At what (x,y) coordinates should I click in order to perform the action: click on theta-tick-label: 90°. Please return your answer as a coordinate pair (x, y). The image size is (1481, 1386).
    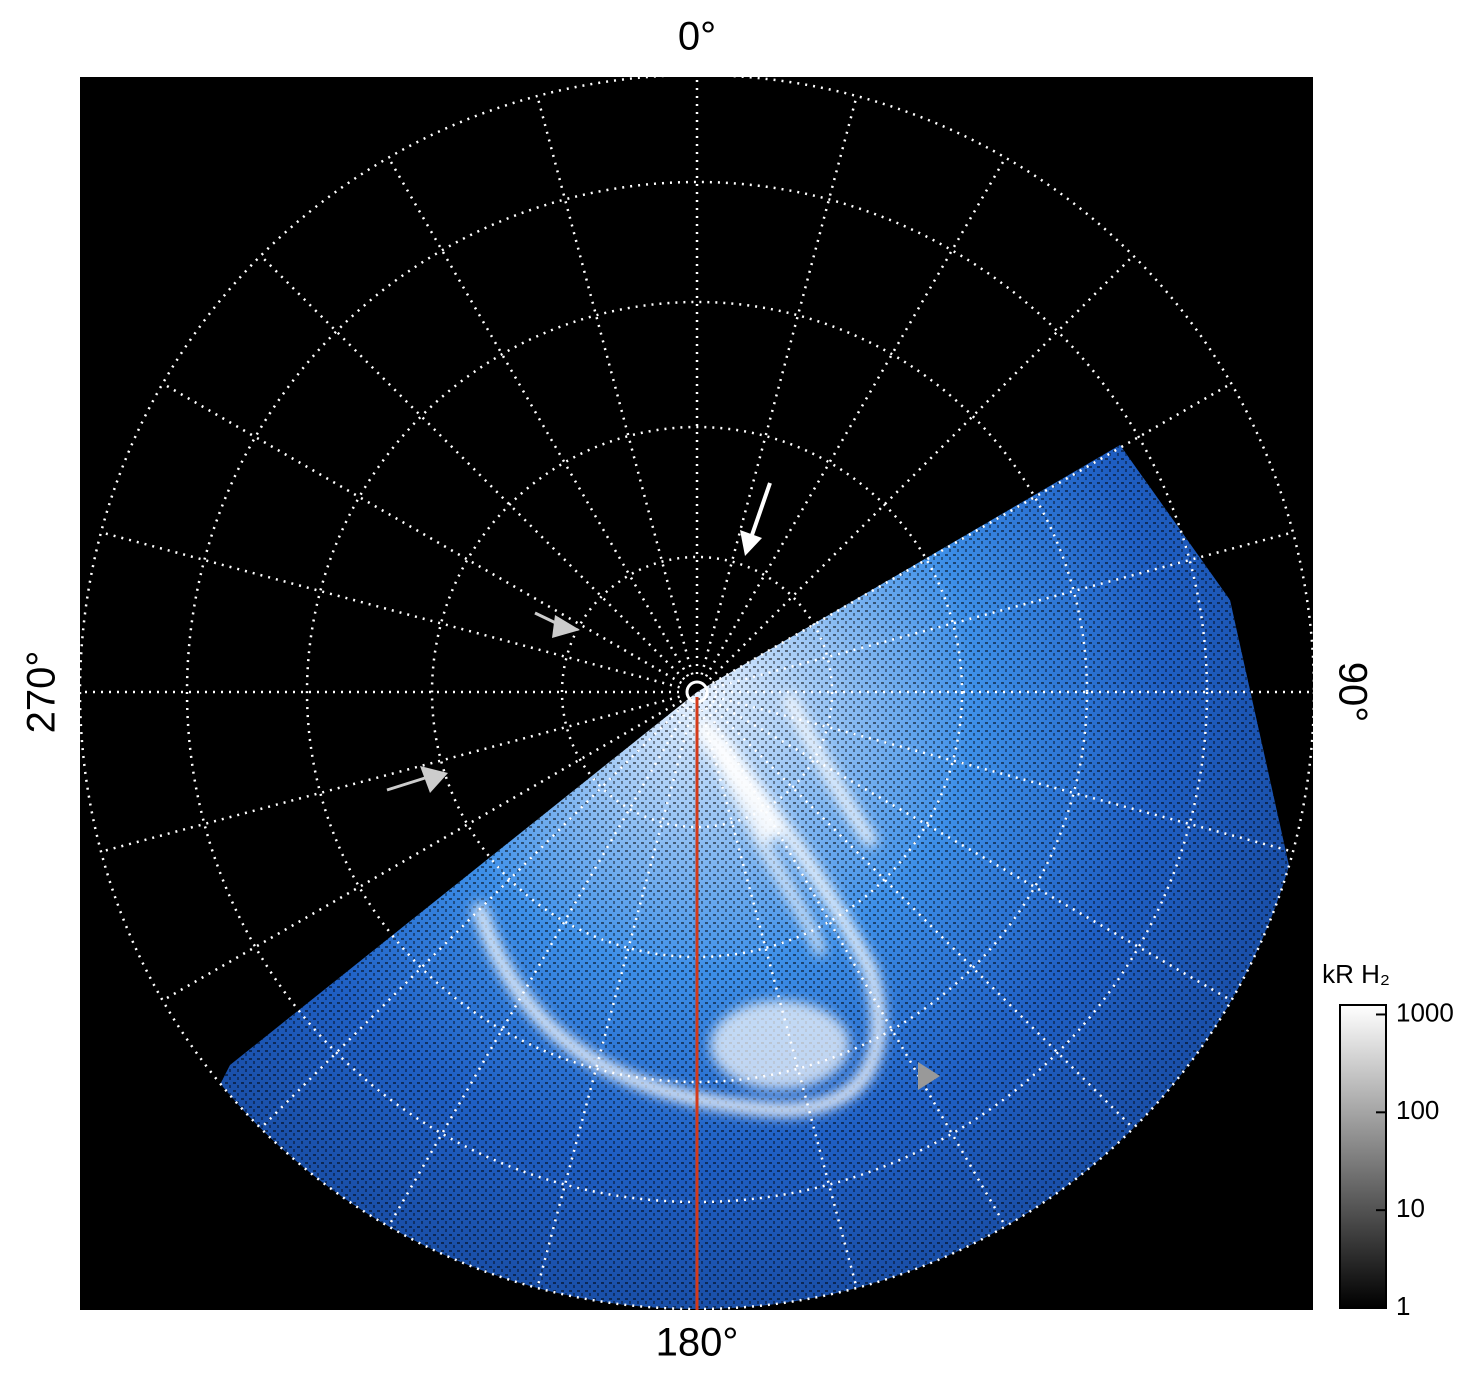
    Looking at the image, I should click on (1352, 692).